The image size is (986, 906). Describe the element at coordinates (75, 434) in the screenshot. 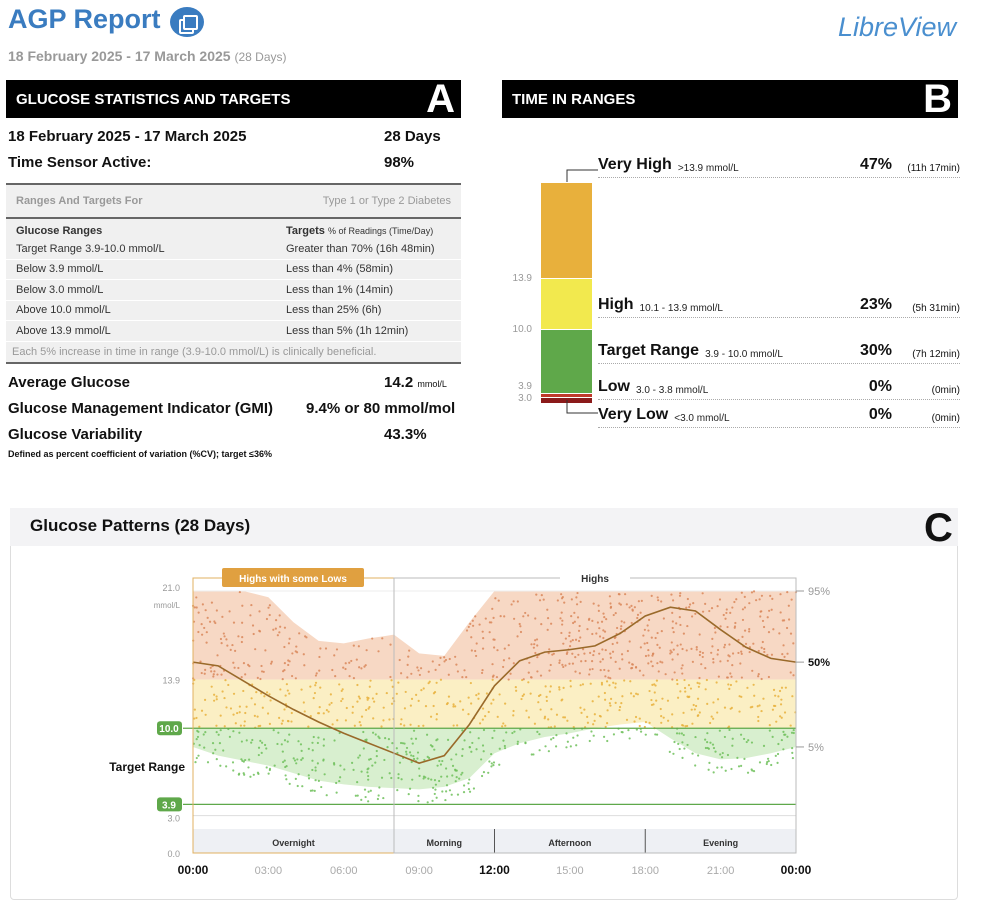

I see `gv-label: Glucose Variability` at that location.